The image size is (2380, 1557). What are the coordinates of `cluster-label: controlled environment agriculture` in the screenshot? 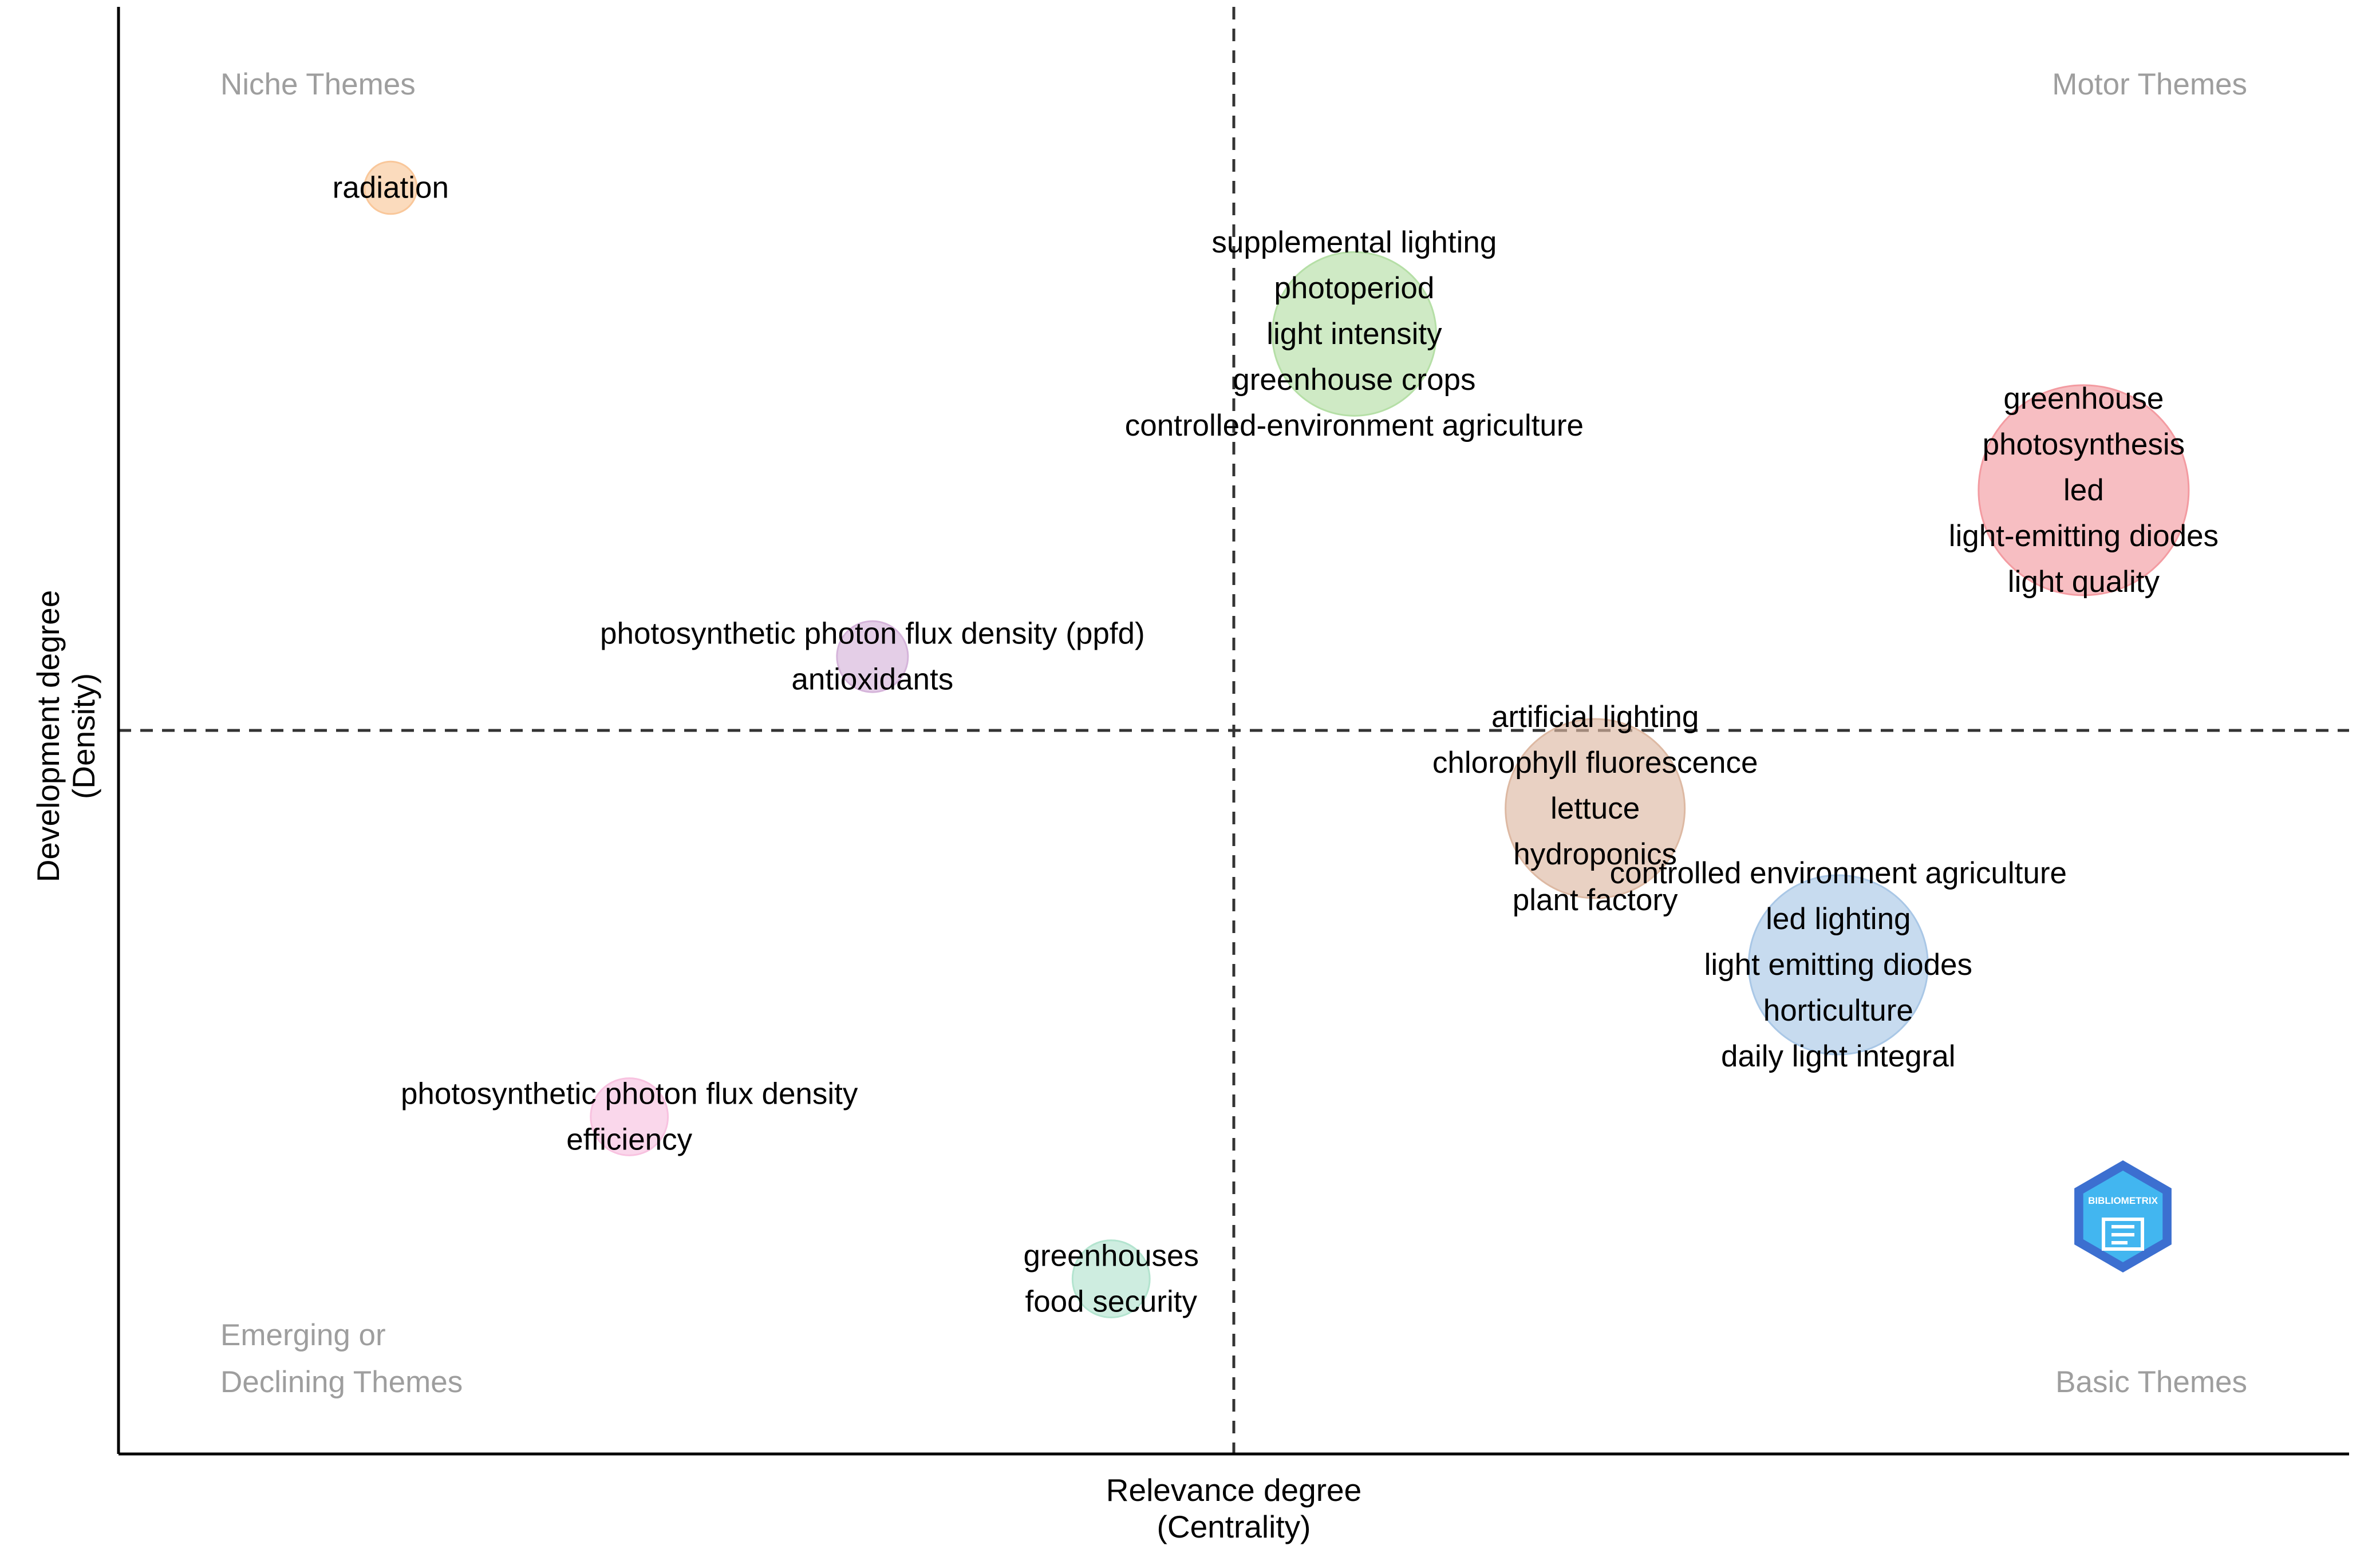 It's located at (1838, 873).